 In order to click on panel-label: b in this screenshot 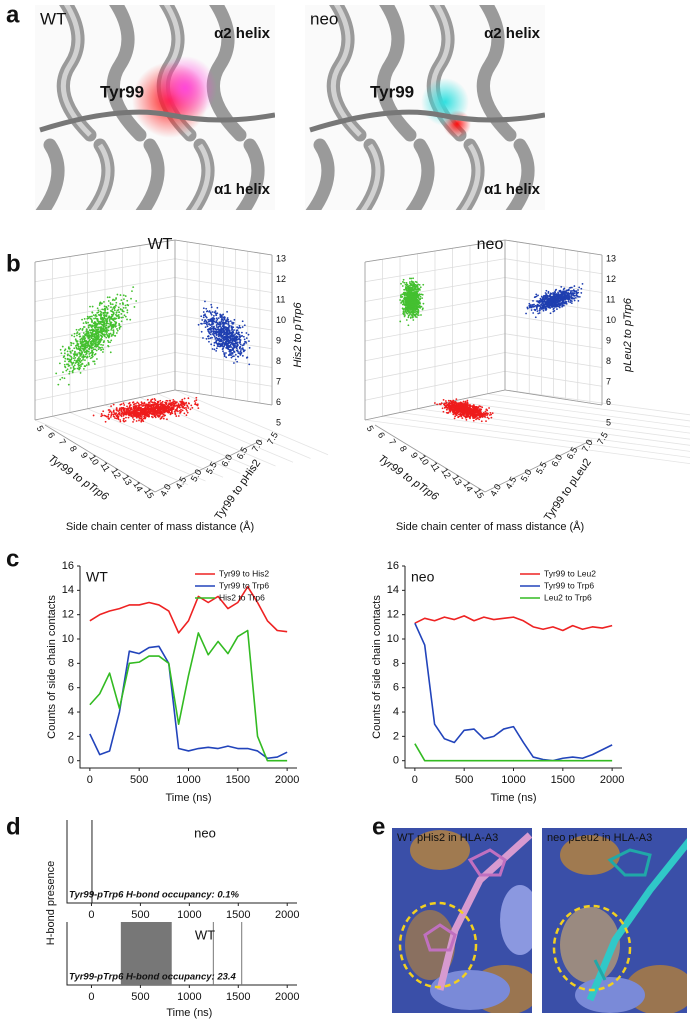, I will do `click(13, 263)`.